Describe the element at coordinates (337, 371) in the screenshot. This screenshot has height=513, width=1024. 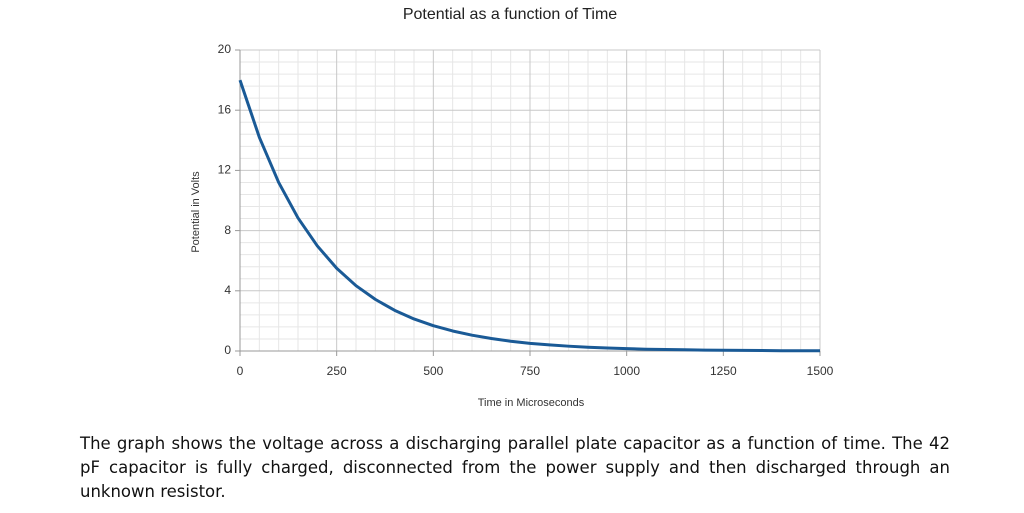
I see `x-tick-label: 250` at that location.